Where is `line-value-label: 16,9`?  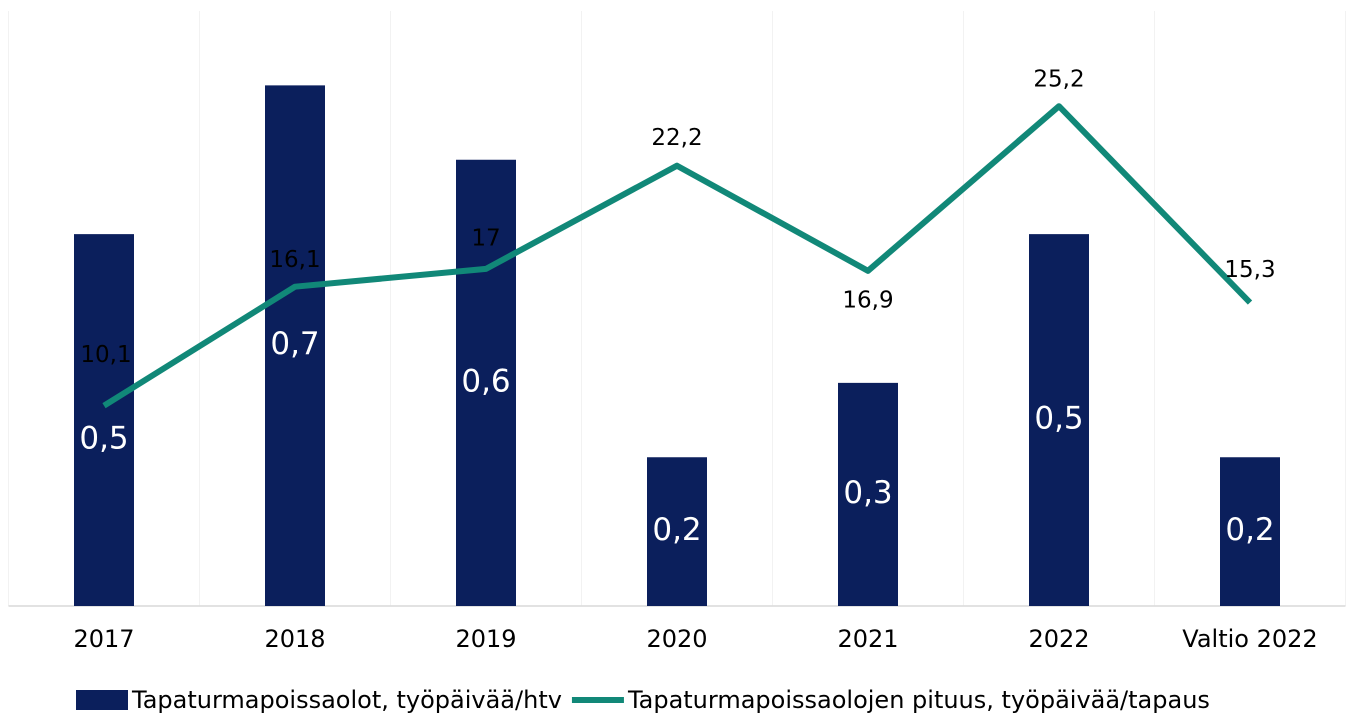 line-value-label: 16,9 is located at coordinates (867, 300).